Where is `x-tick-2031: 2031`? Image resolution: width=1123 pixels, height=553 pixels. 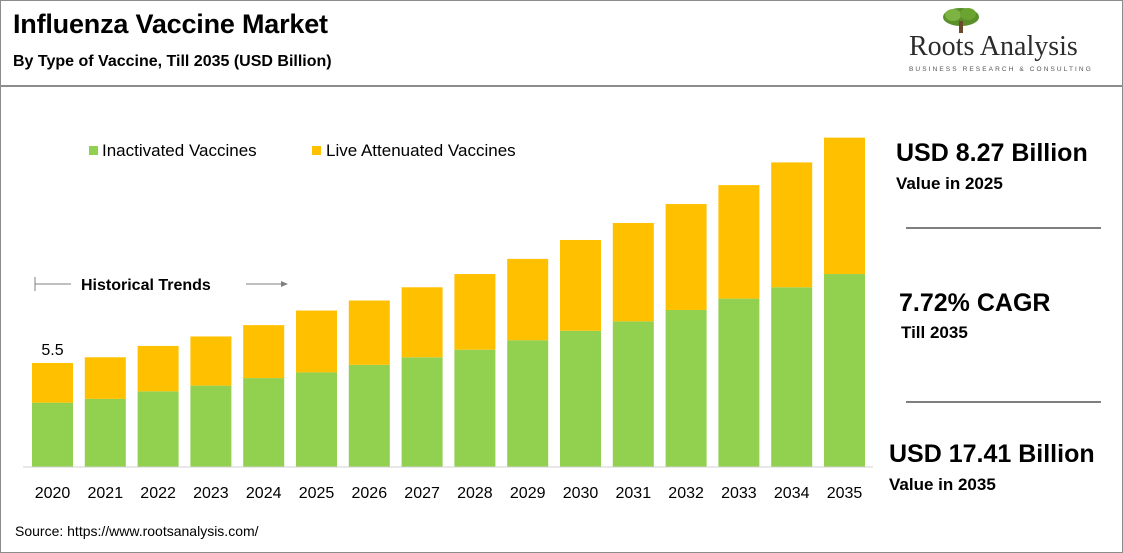
x-tick-2031: 2031 is located at coordinates (634, 493).